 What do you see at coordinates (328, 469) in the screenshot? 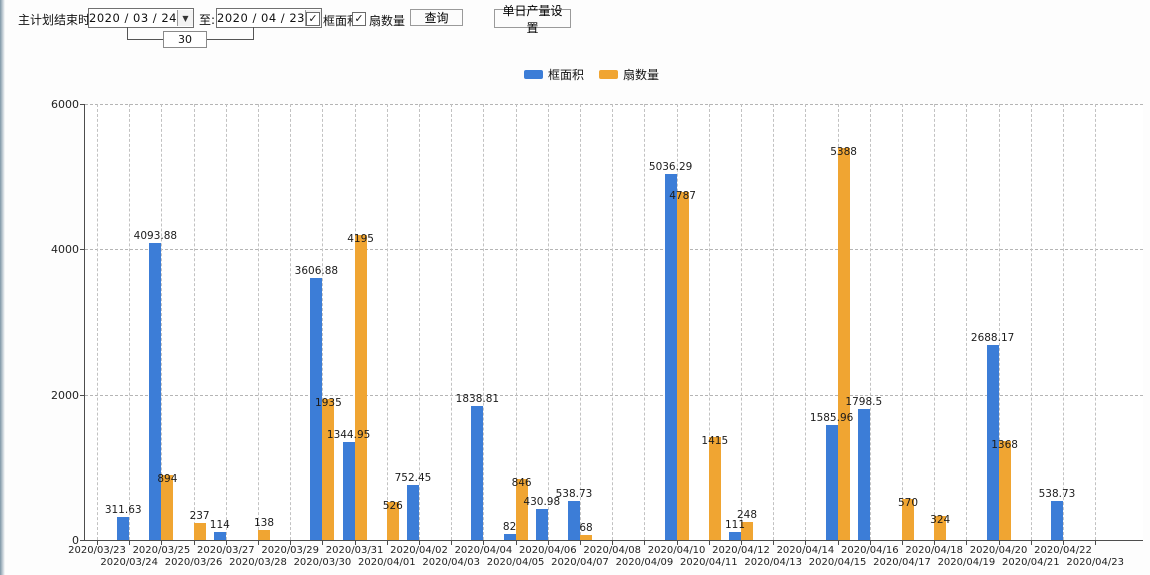
I see `bar-扇数量-2020/03/30` at bounding box center [328, 469].